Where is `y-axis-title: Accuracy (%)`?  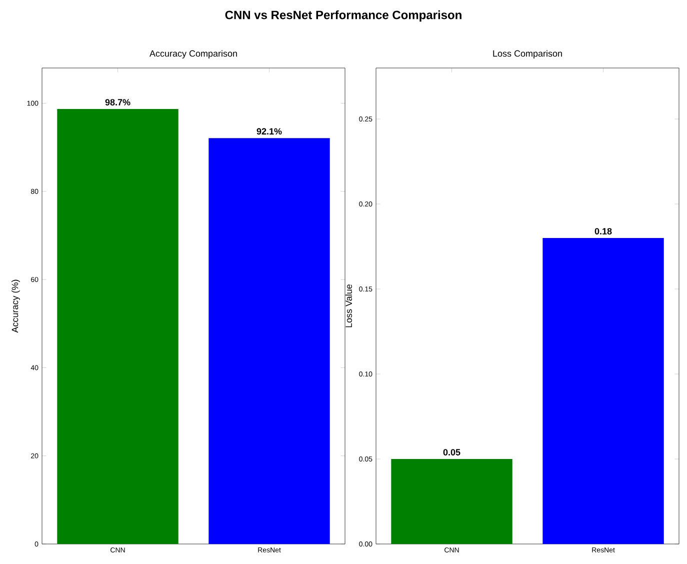 y-axis-title: Accuracy (%) is located at coordinates (16, 306).